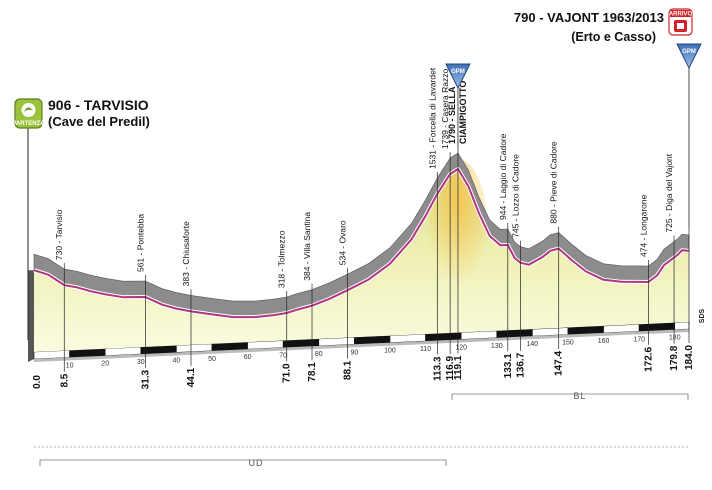 This screenshot has height=490, width=712. What do you see at coordinates (675, 338) in the screenshot?
I see `km-tick-label: 180` at bounding box center [675, 338].